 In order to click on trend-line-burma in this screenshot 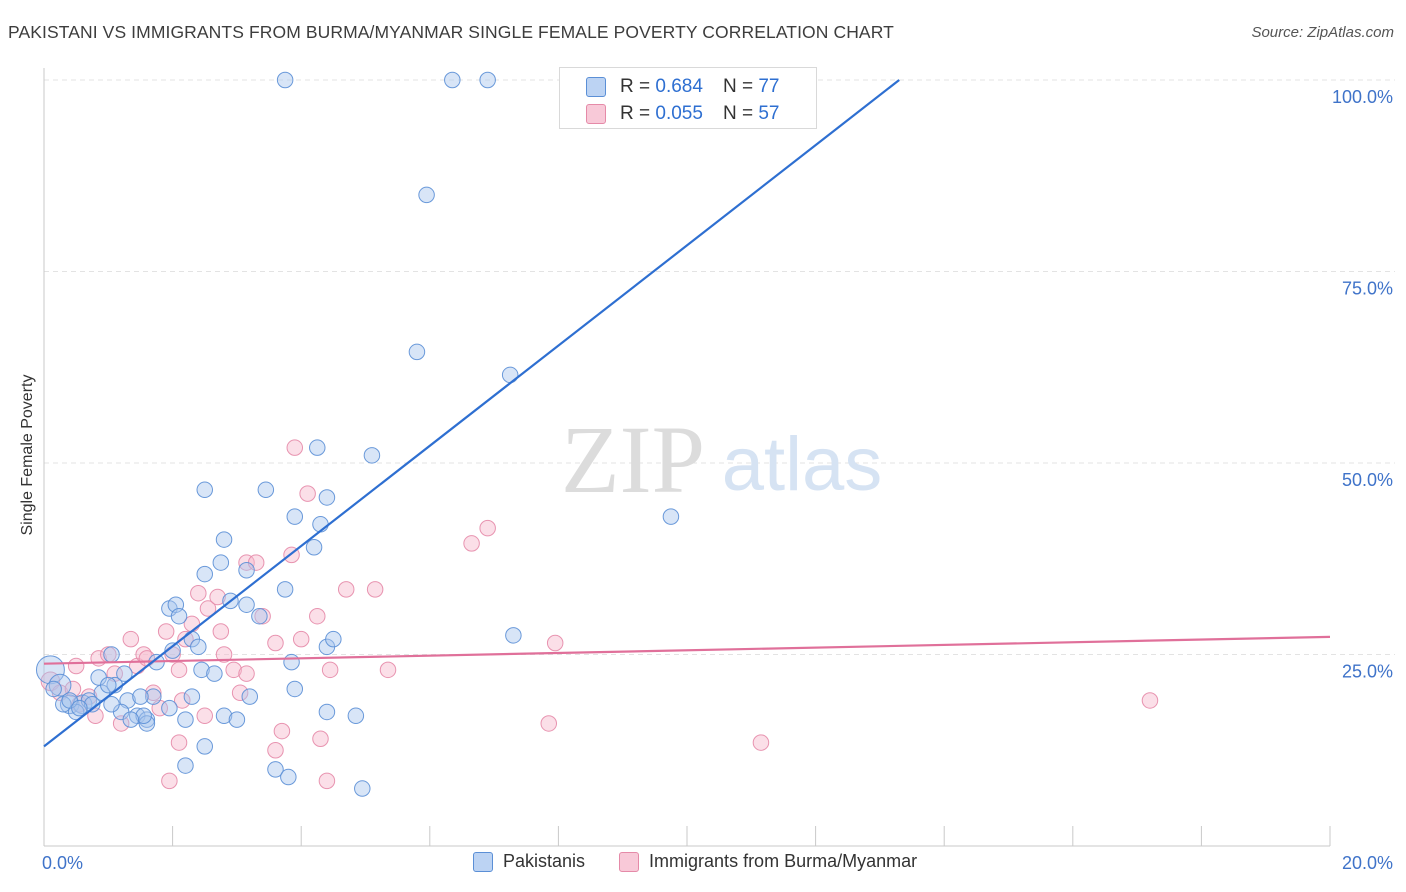, I will do `click(687, 650)`.